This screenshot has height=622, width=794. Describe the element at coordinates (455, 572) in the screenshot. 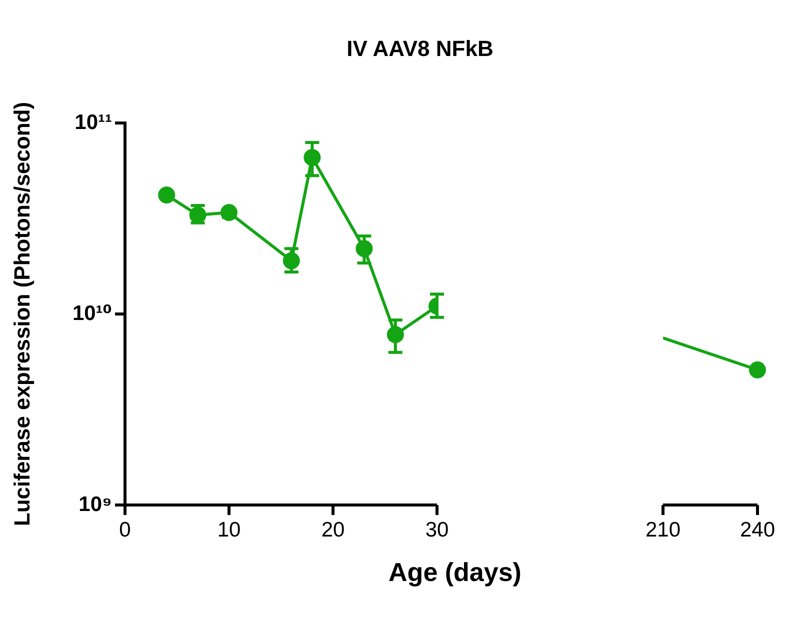

I see `x-axis-title: Age (days)` at that location.